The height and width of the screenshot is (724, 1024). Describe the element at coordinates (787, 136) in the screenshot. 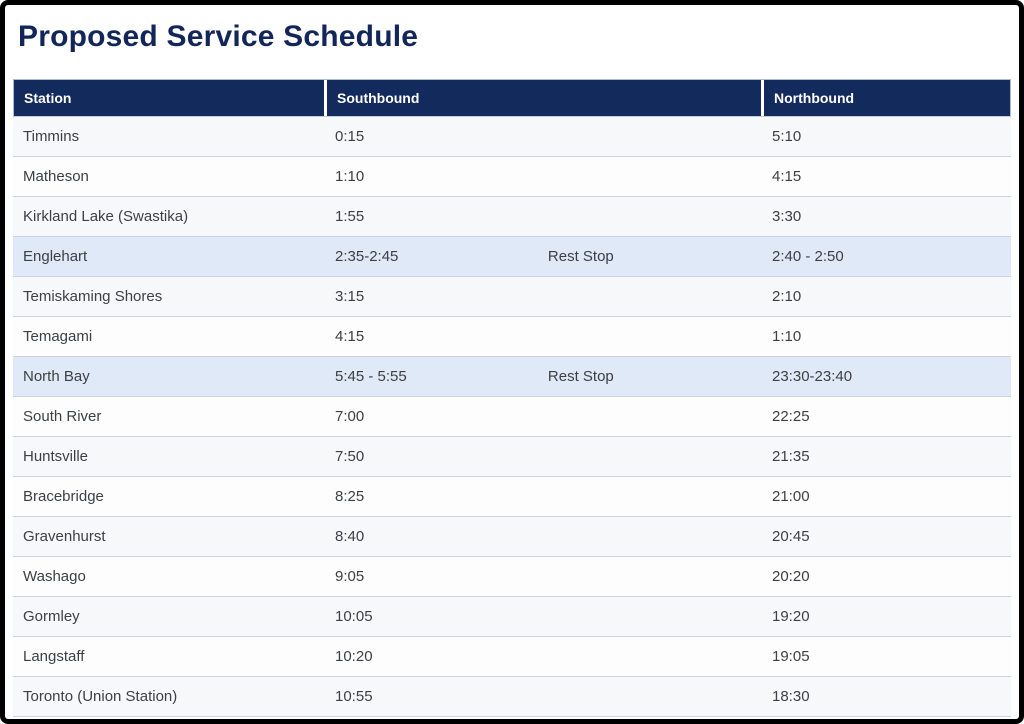

I see `northbound-cell: 5:10` at that location.